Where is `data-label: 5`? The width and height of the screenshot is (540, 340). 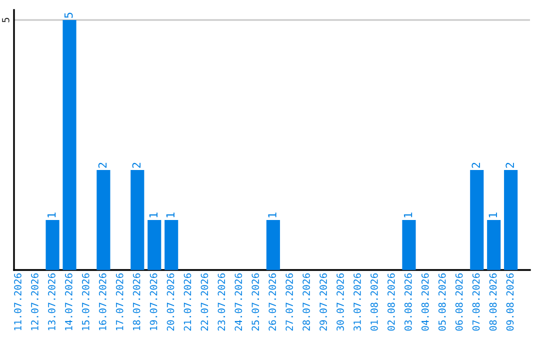 data-label: 5 is located at coordinates (68, 15).